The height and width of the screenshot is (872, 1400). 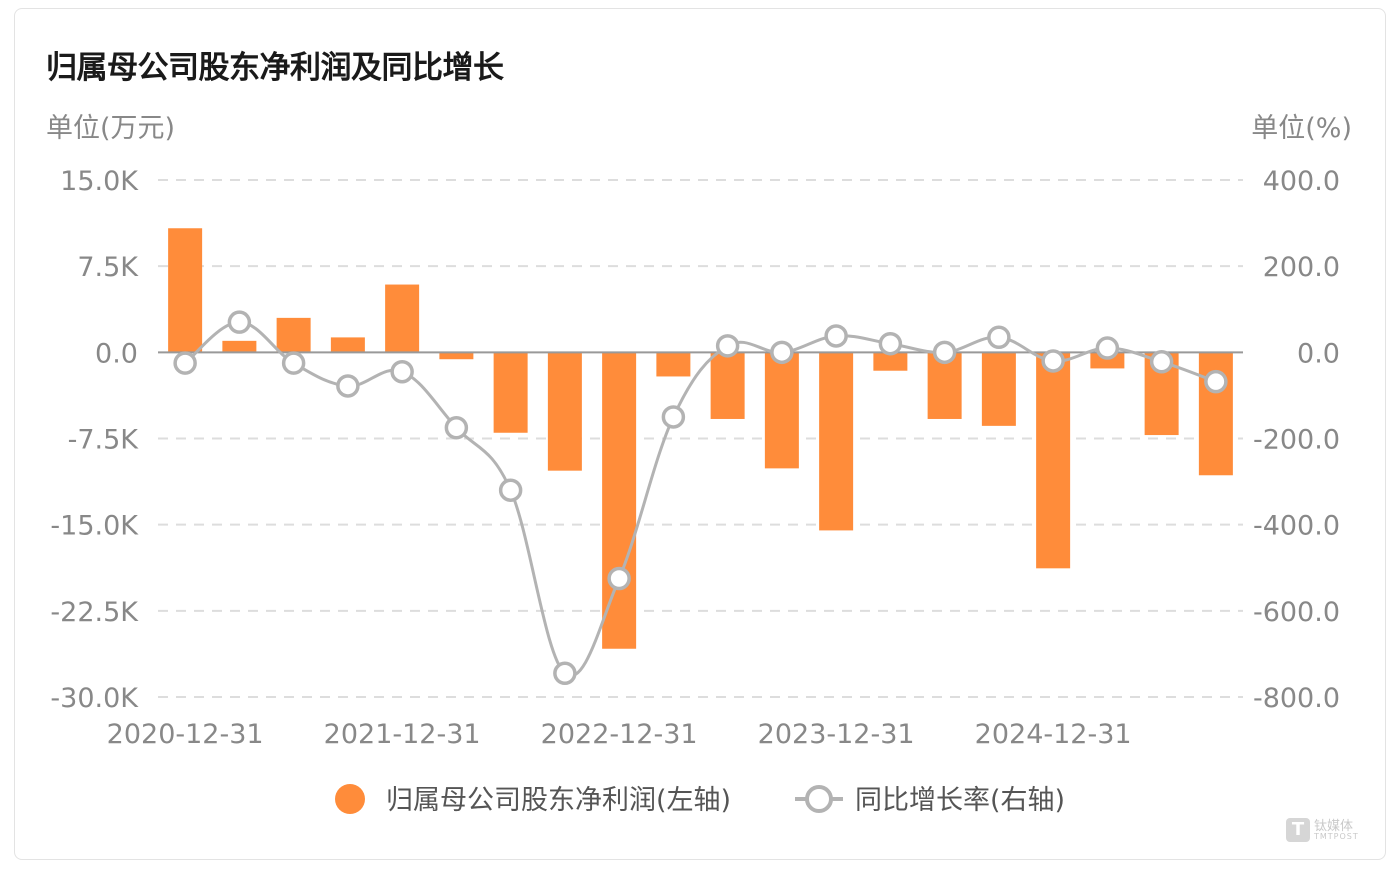 I want to click on legend: 归属母公司股东净利润(左轴) 同比增长率(右轴), so click(x=700, y=800).